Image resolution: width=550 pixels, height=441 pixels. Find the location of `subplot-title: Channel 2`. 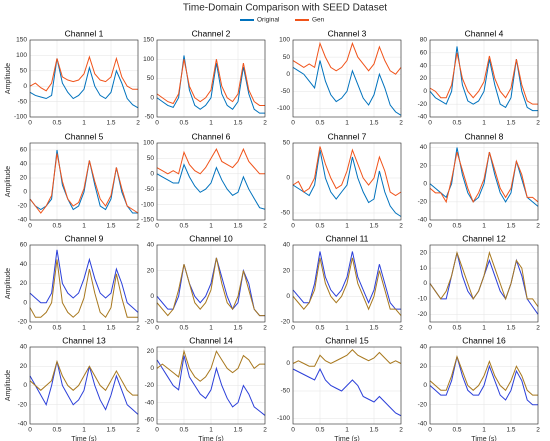

subplot-title: Channel 2 is located at coordinates (211, 33).